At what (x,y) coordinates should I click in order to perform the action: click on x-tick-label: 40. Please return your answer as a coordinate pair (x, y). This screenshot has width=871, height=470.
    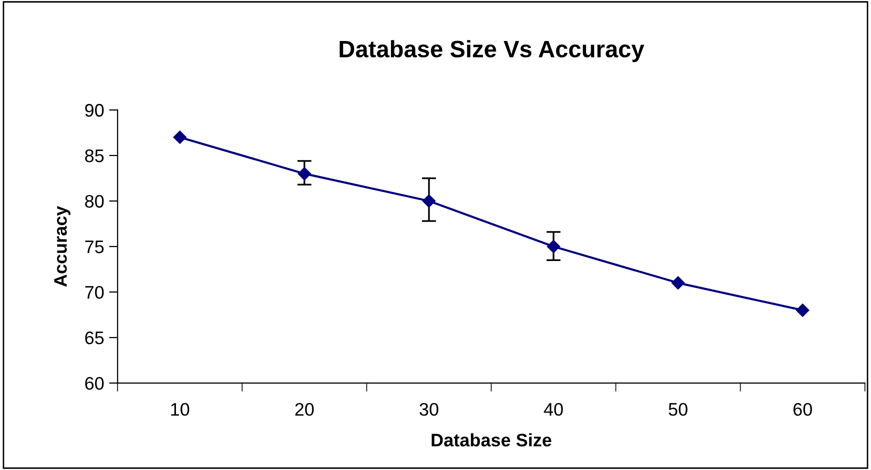
    Looking at the image, I should click on (553, 409).